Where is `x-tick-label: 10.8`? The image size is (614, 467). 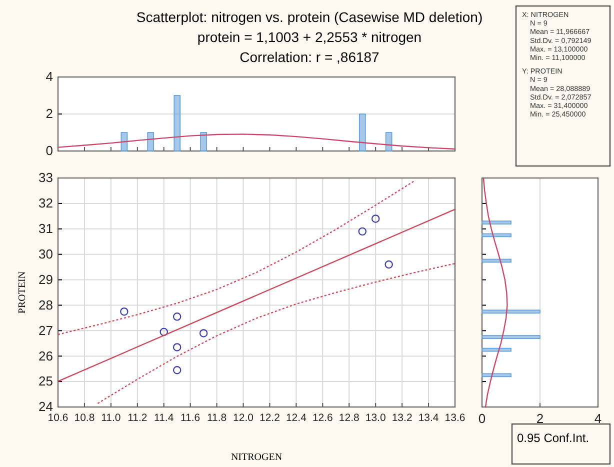
x-tick-label: 10.8 is located at coordinates (84, 418).